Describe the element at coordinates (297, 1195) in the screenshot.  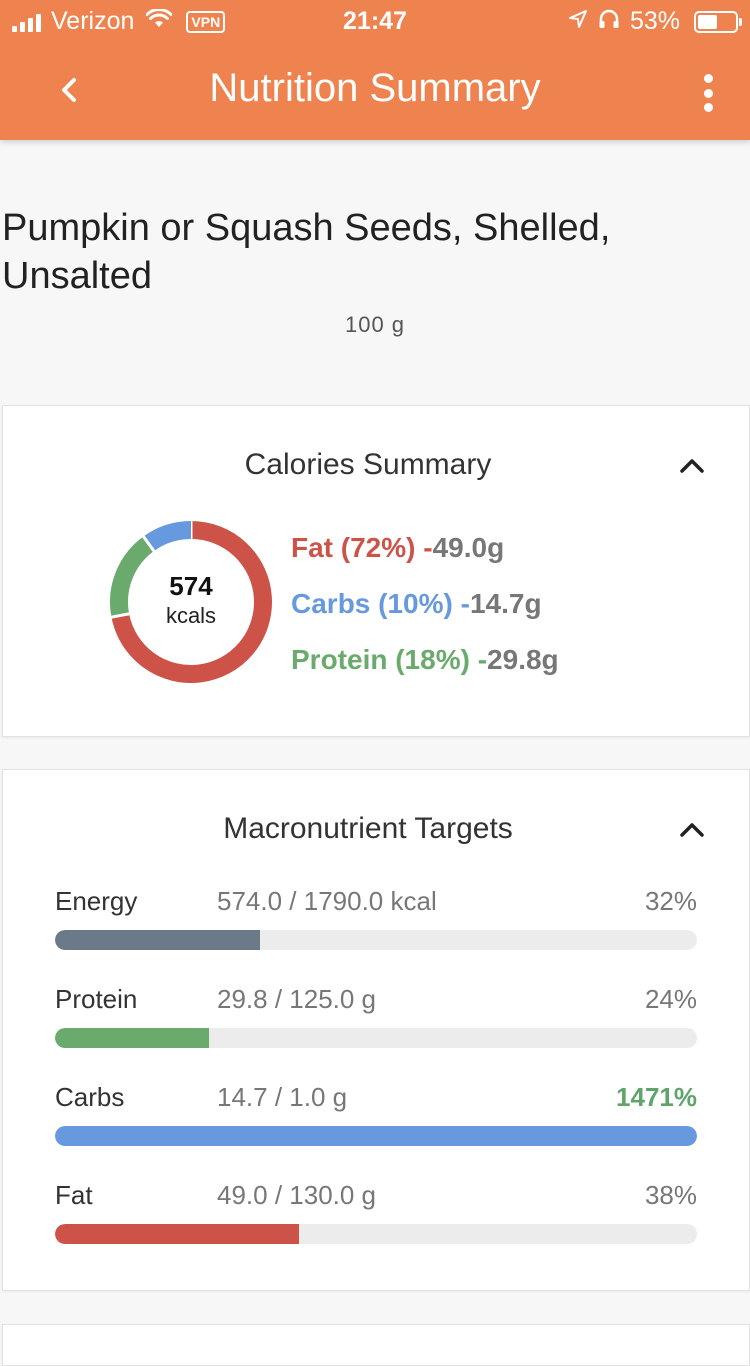
I see `target-fat-value: 49.0 / 130.0 g` at that location.